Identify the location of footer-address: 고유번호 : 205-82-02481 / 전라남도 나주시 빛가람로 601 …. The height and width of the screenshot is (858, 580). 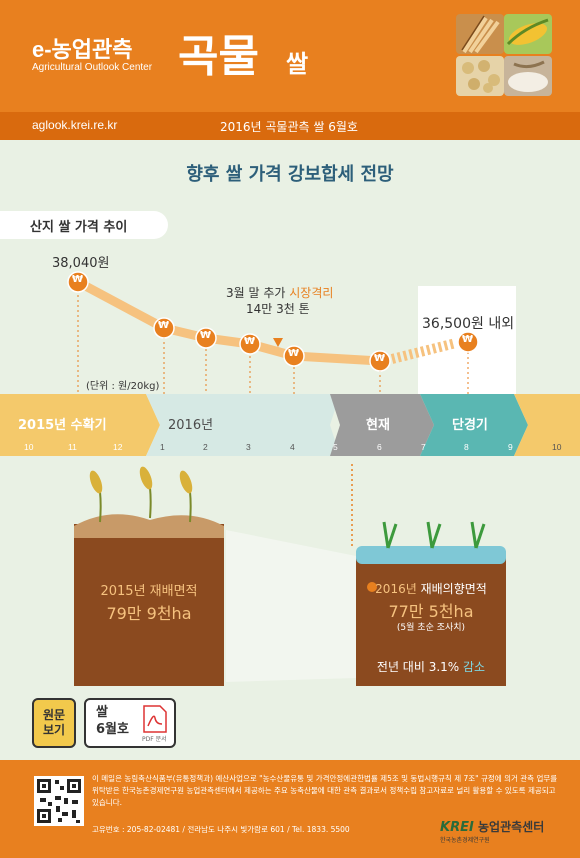
(221, 829).